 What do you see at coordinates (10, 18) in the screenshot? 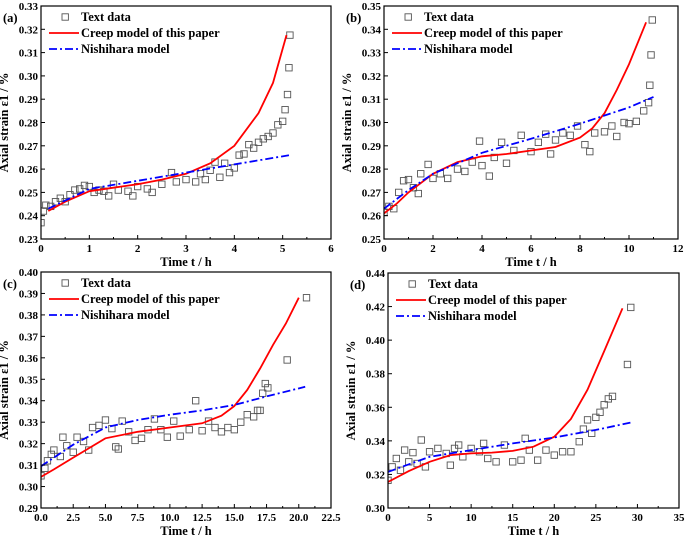
I see `panel-label: (a)` at bounding box center [10, 18].